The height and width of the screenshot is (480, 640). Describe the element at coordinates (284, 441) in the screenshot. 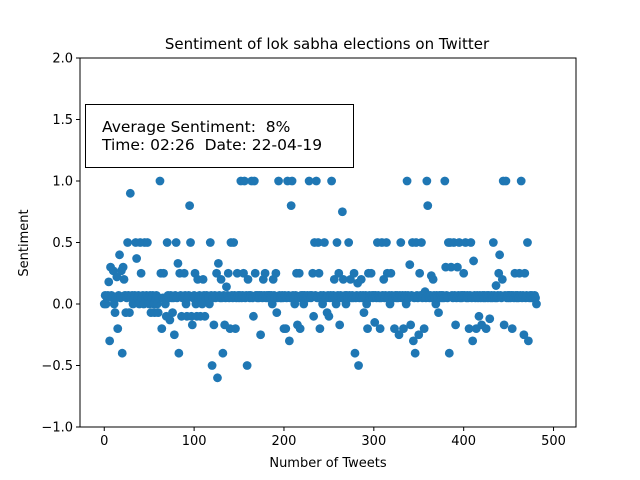

I see `x-tick-label: 200` at that location.